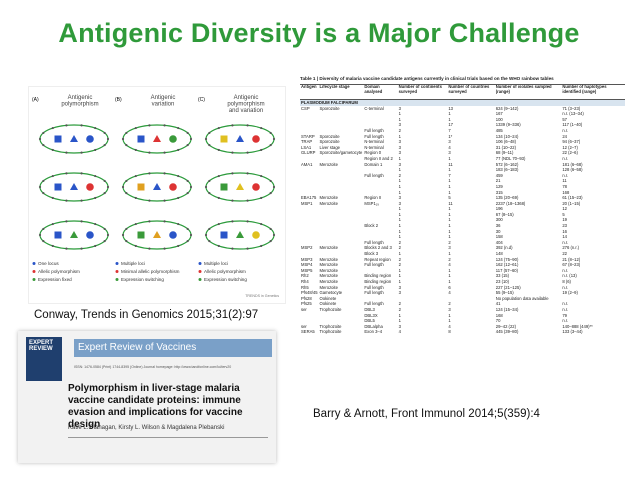 This screenshot has width=638, height=479. Describe the element at coordinates (564, 226) in the screenshot. I see `table-cell: 23` at that location.